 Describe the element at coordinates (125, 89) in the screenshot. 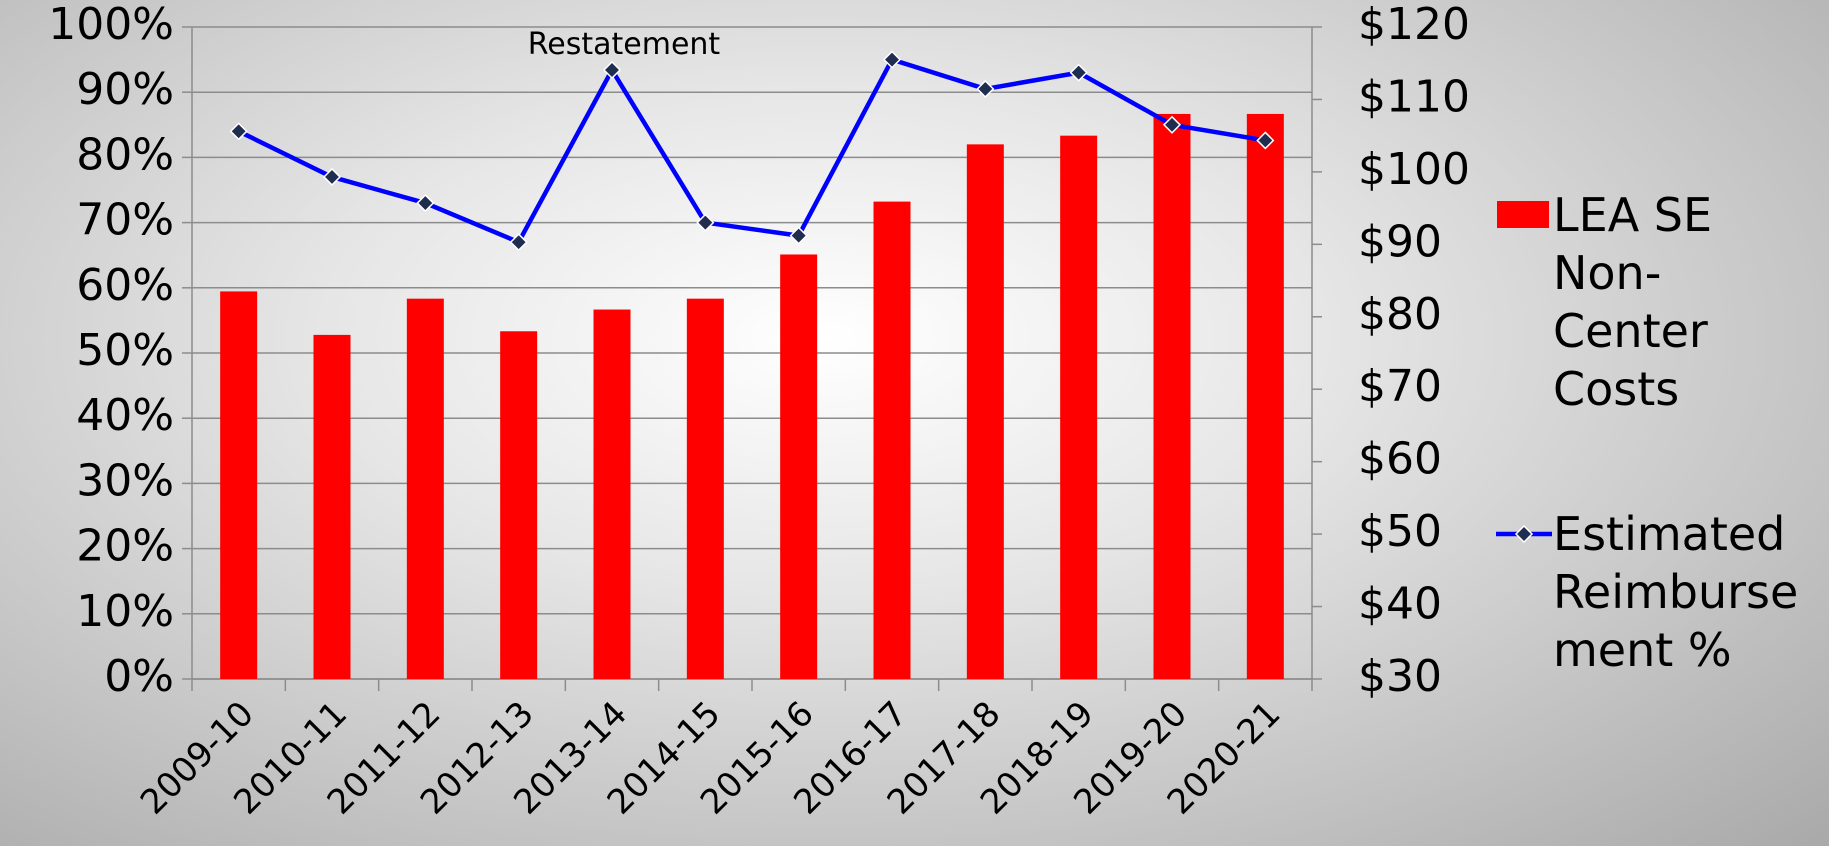

I see `y-tick-label: 90%` at that location.